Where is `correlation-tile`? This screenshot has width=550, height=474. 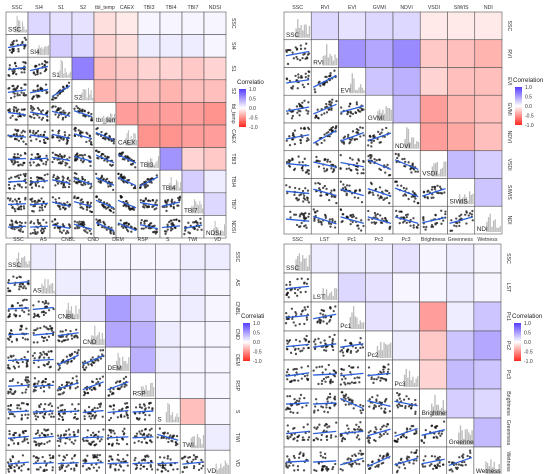
correlation-tile is located at coordinates (487, 374).